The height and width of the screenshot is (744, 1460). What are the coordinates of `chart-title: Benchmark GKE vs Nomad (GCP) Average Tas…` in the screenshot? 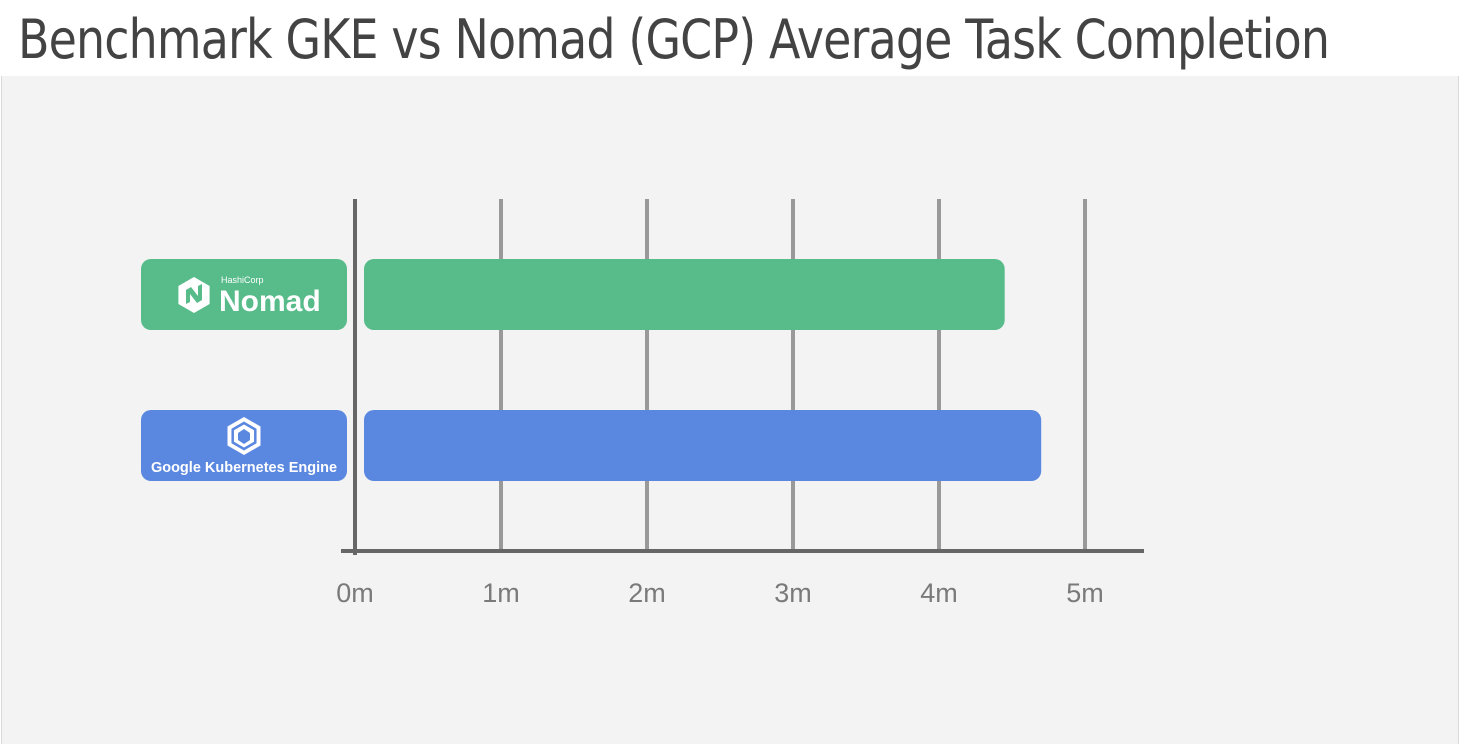 It's located at (674, 39).